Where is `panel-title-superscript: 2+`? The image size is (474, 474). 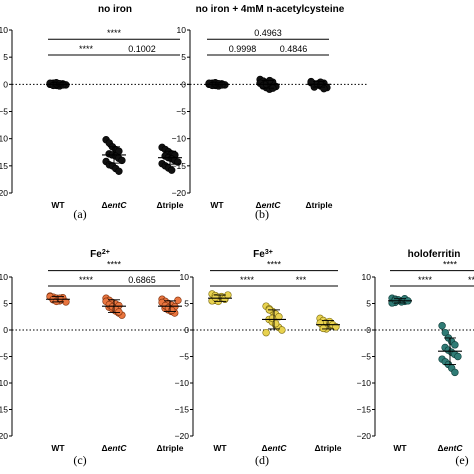 panel-title-superscript: 2+ is located at coordinates (106, 252).